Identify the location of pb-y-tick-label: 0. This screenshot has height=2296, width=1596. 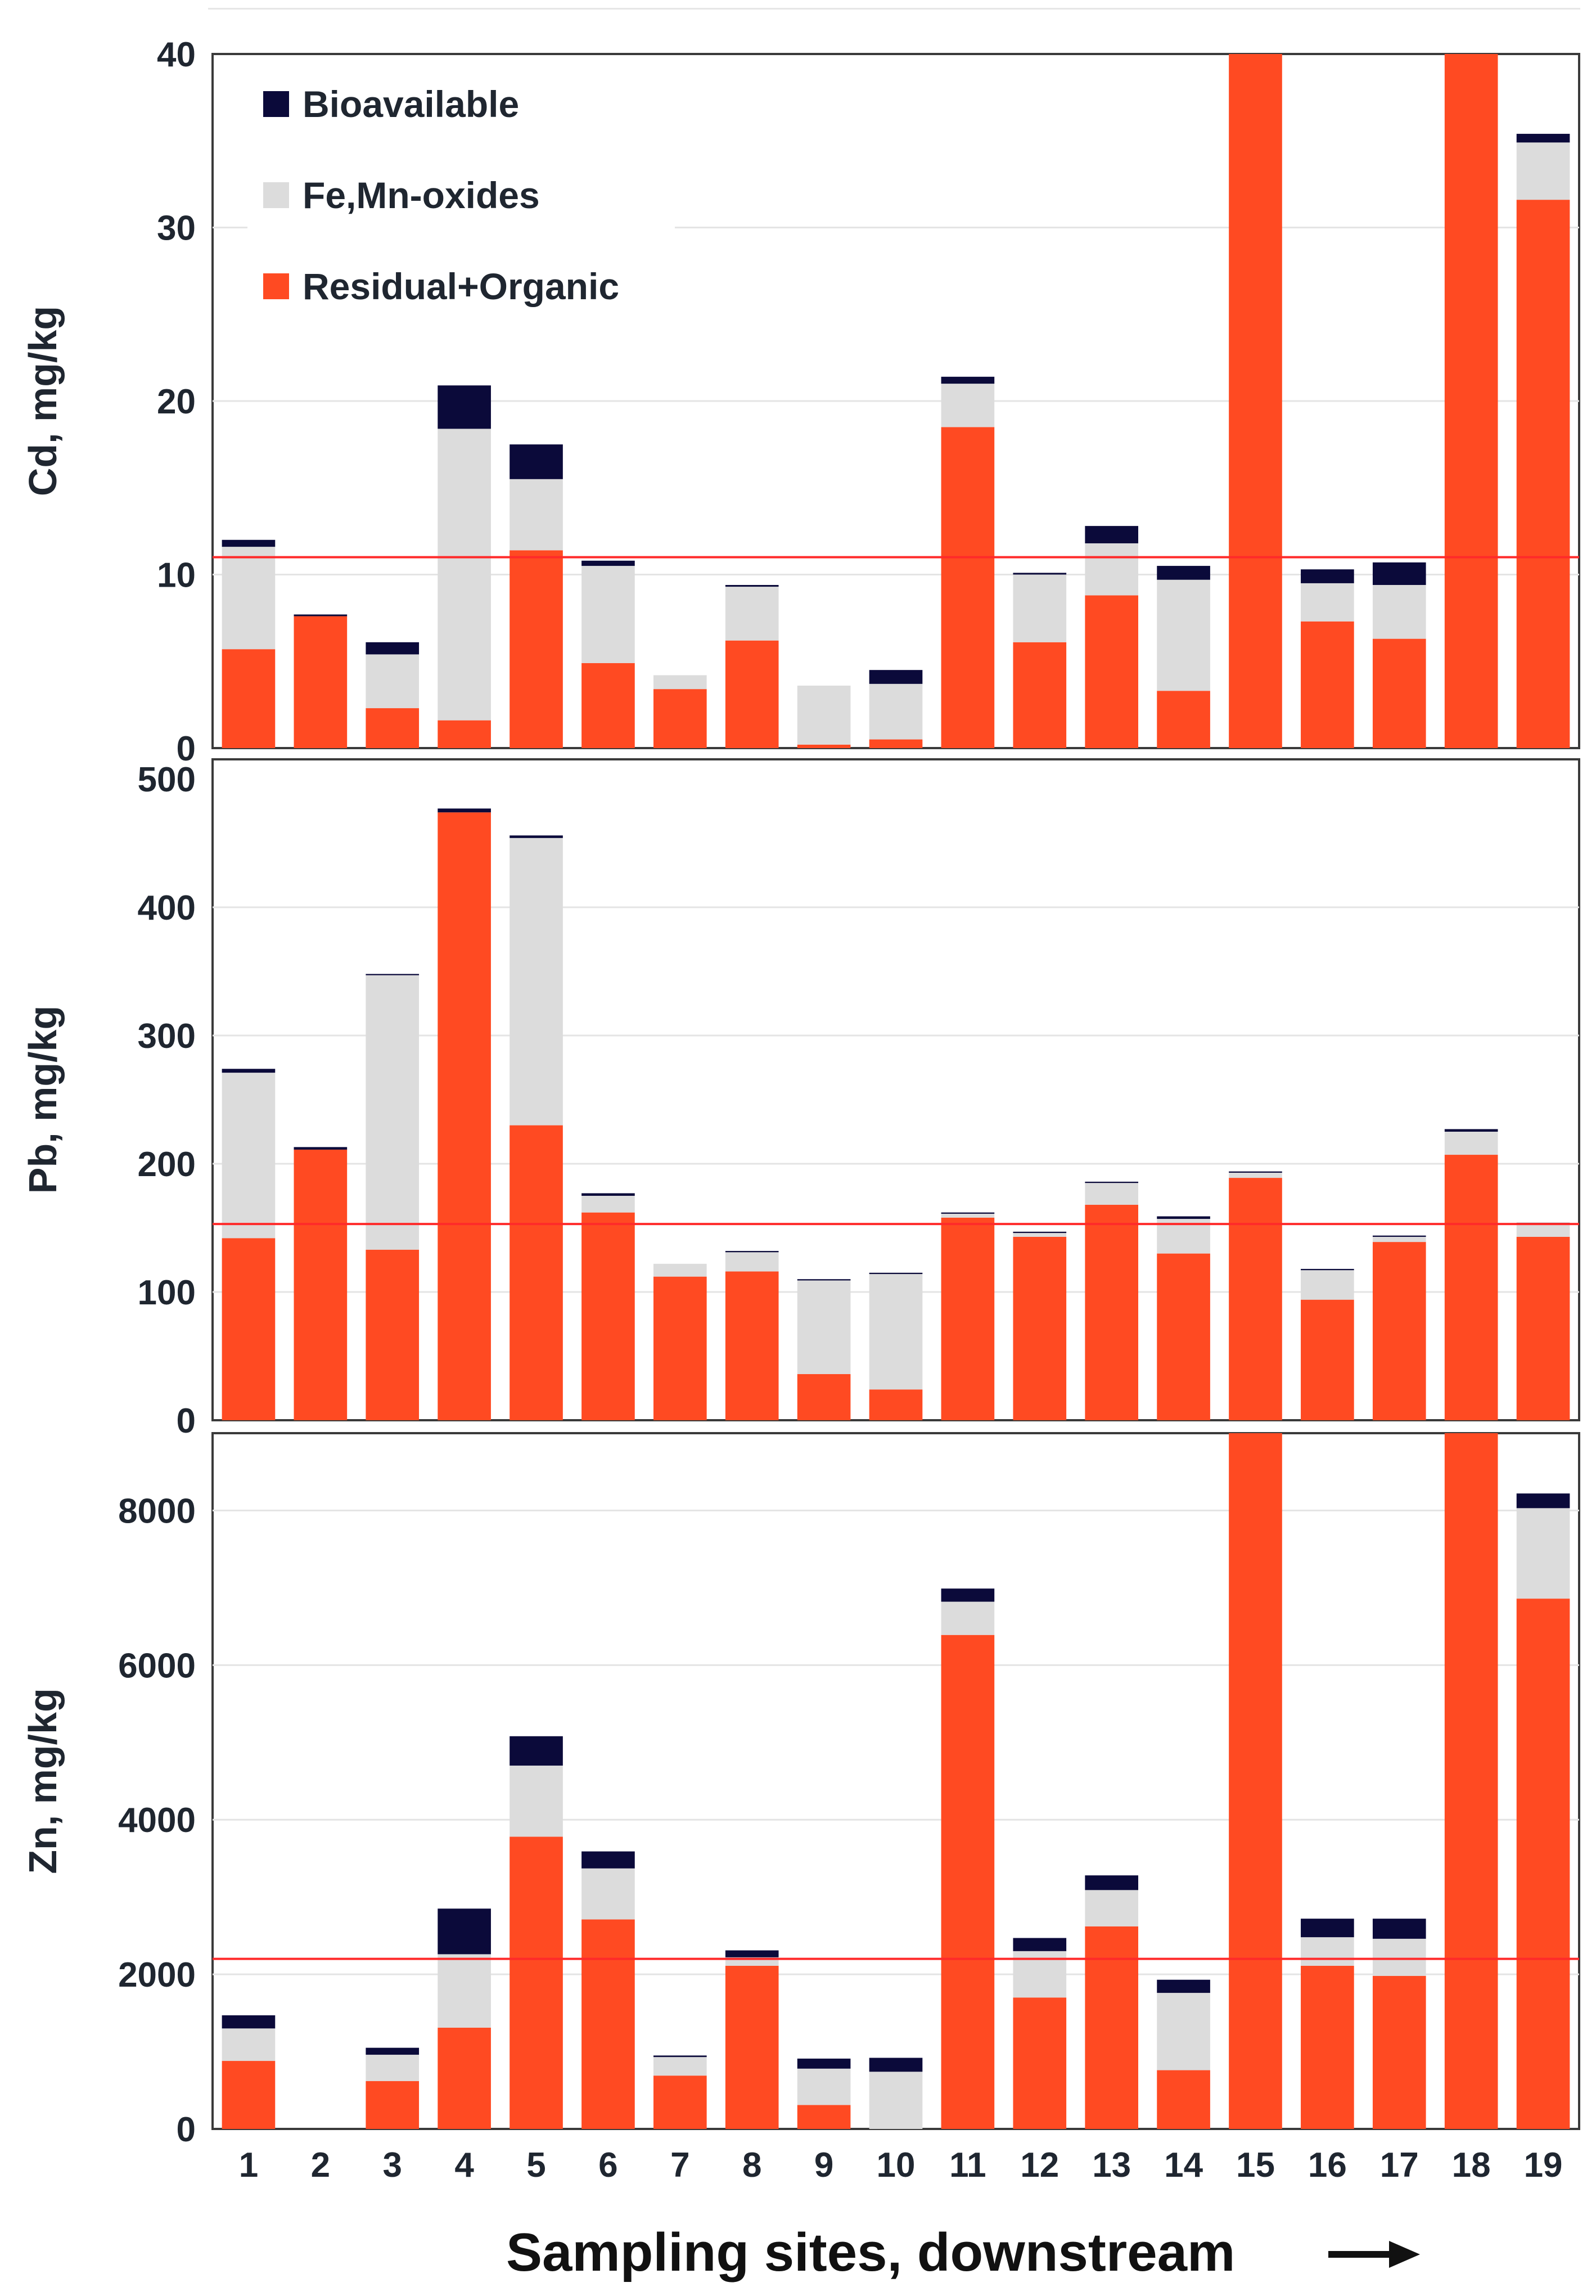
(186, 1421).